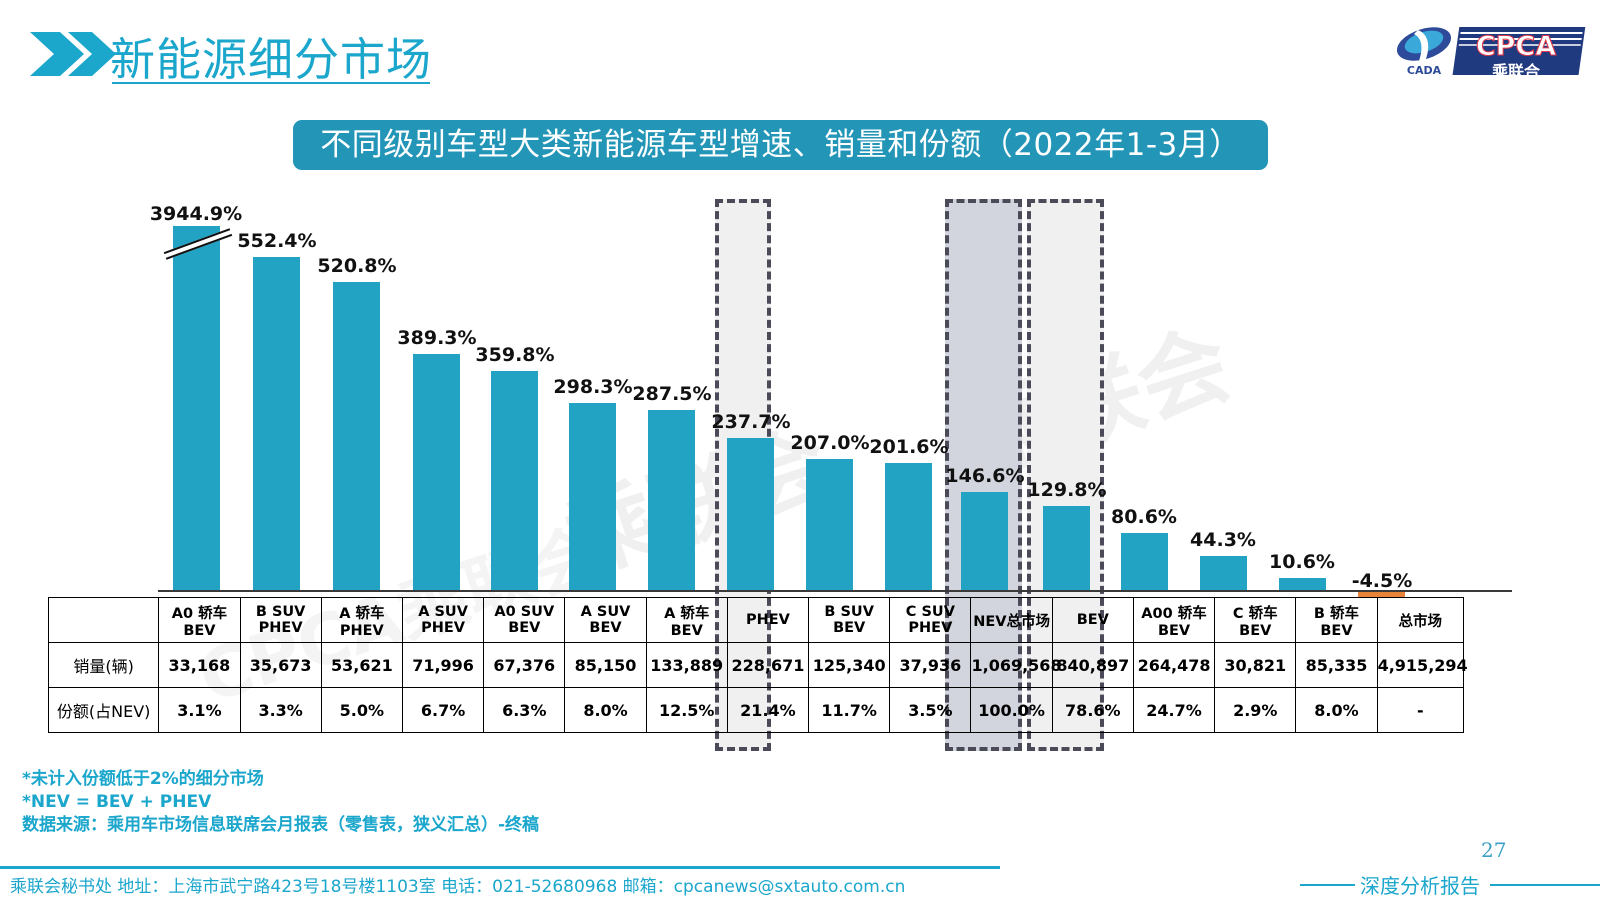 Image resolution: width=1600 pixels, height=903 pixels. I want to click on table-cell: 840,897, so click(1092, 665).